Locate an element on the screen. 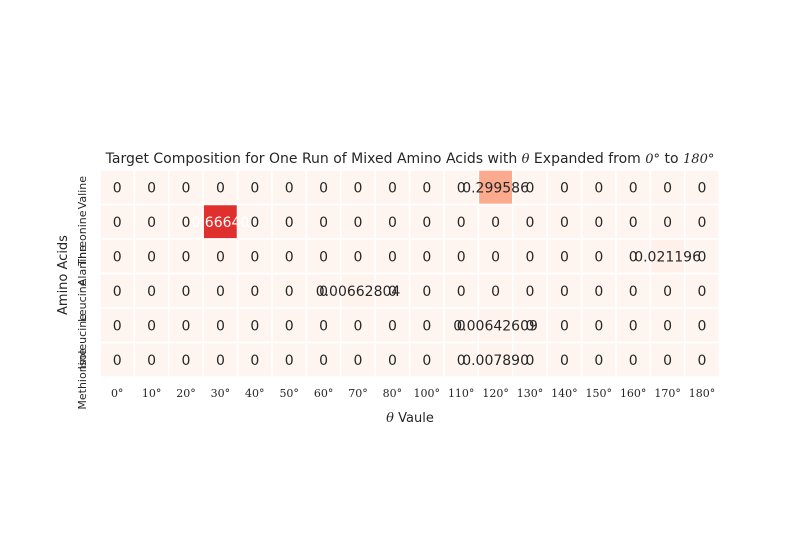 The height and width of the screenshot is (550, 800). title-part: Expanded from is located at coordinates (587, 159).